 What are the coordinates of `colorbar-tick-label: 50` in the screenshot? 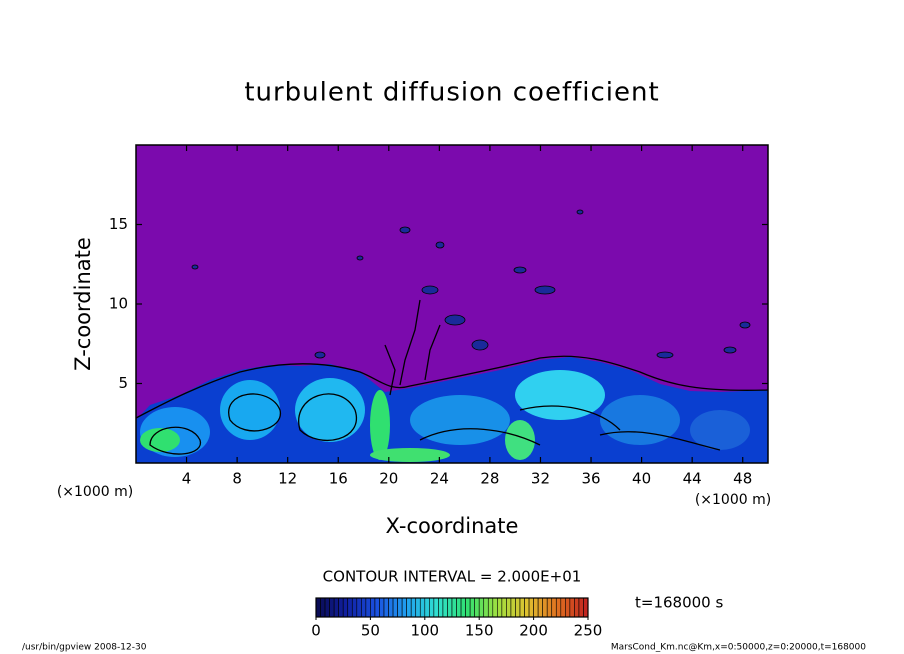 It's located at (370, 631).